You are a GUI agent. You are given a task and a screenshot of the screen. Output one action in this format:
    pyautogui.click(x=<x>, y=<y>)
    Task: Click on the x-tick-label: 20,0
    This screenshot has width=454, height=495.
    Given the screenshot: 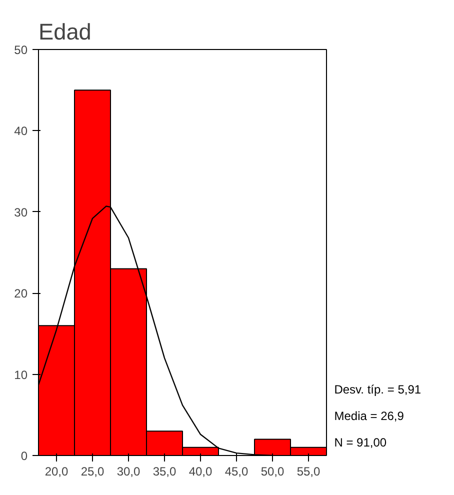 What is the action you would take?
    pyautogui.click(x=56, y=471)
    